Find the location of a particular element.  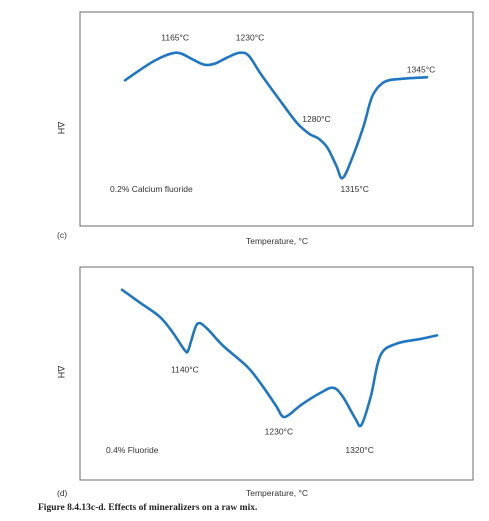

panel-label: (d) is located at coordinates (62, 493).